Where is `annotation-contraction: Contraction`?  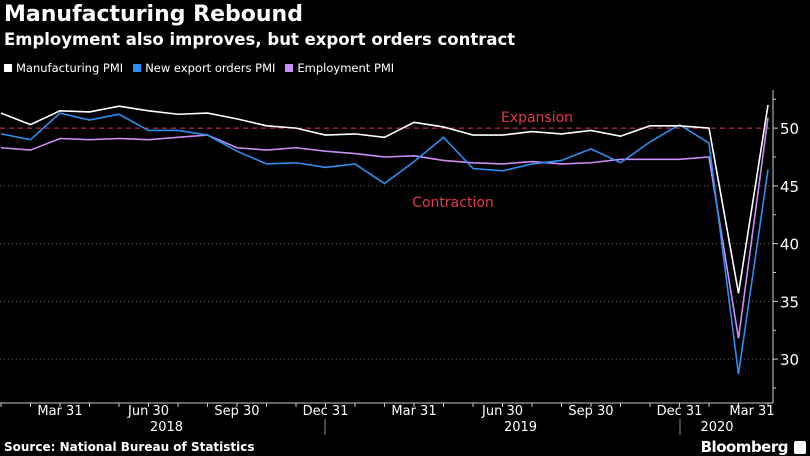
annotation-contraction: Contraction is located at coordinates (453, 203).